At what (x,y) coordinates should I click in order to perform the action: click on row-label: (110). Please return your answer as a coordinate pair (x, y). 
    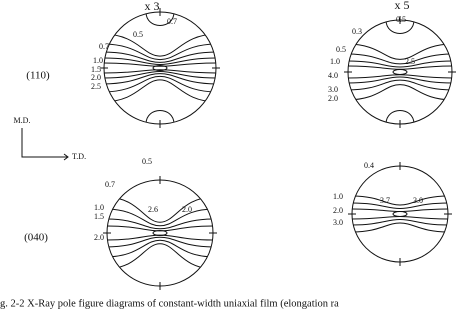
    Looking at the image, I should click on (38, 76).